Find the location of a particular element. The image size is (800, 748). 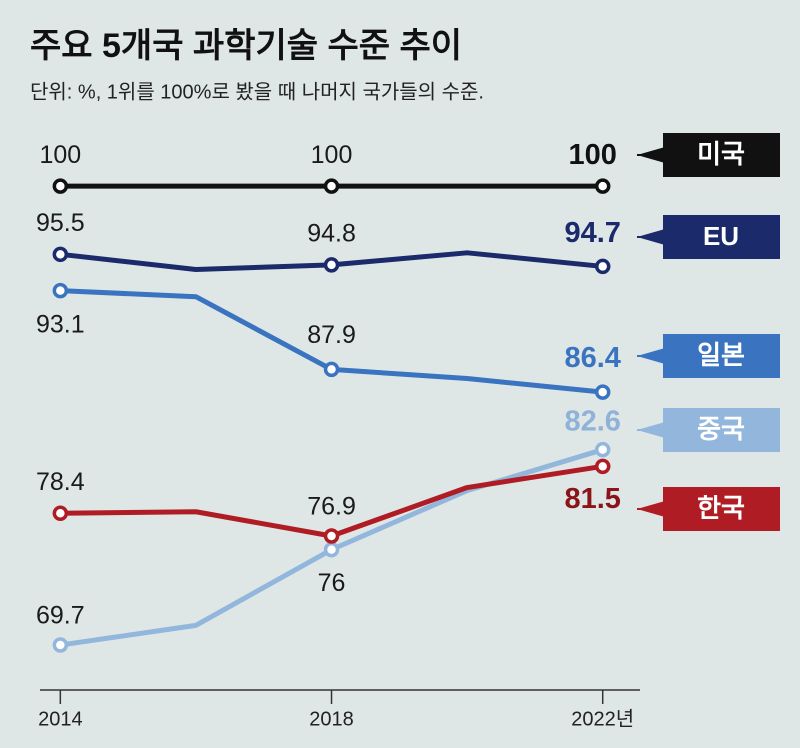

legend-label: 일본 is located at coordinates (721, 355).